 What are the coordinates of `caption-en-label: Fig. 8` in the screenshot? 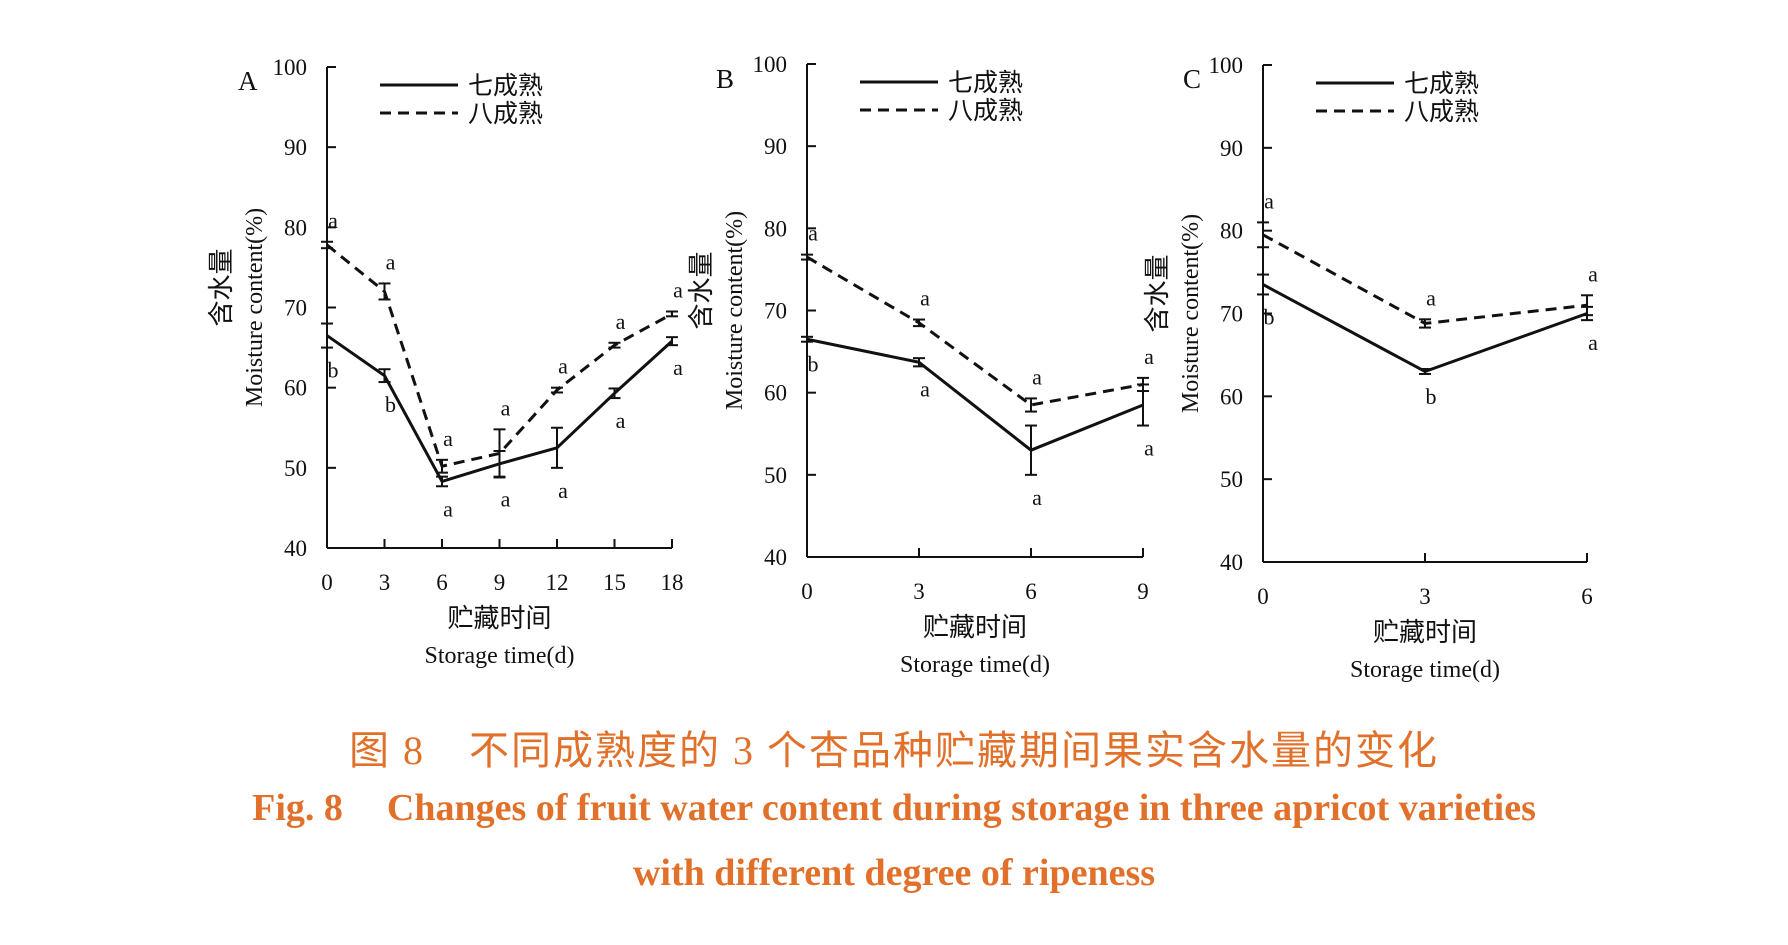 It's located at (297, 808).